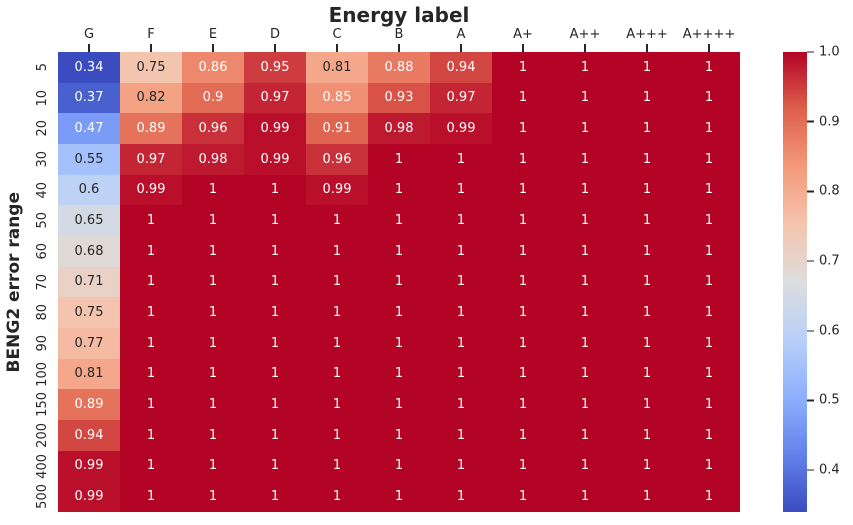  What do you see at coordinates (42, 312) in the screenshot?
I see `y-tick: 80` at bounding box center [42, 312].